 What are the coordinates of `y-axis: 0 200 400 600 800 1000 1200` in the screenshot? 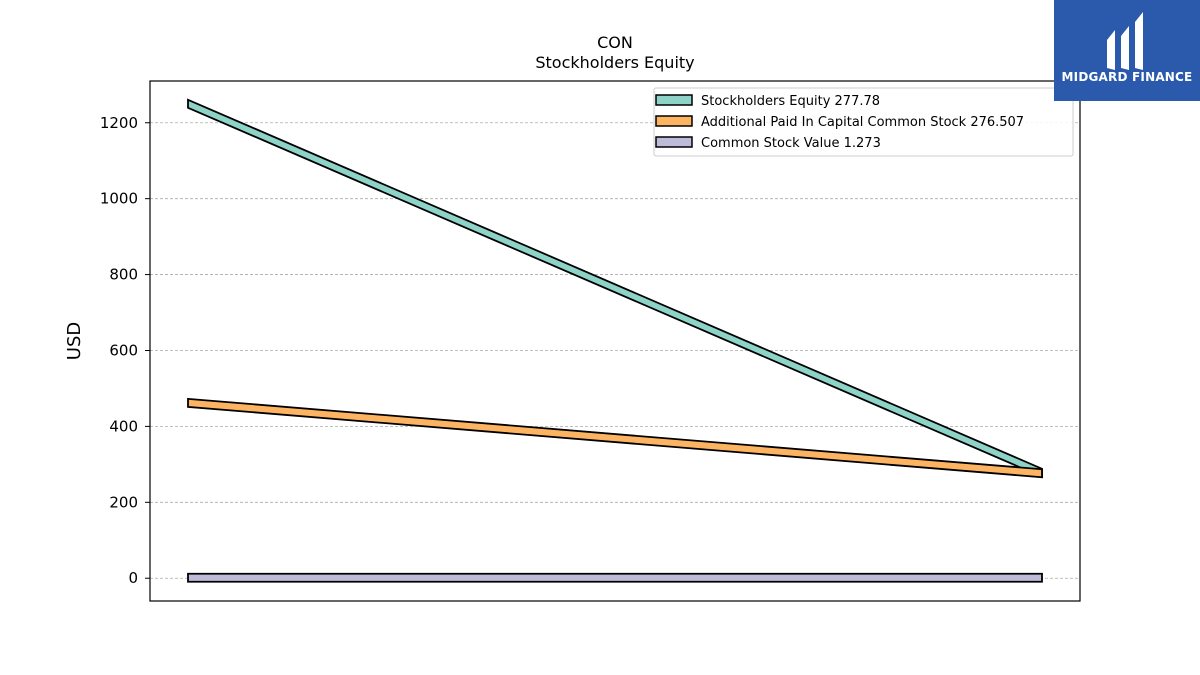 It's located at (125, 350).